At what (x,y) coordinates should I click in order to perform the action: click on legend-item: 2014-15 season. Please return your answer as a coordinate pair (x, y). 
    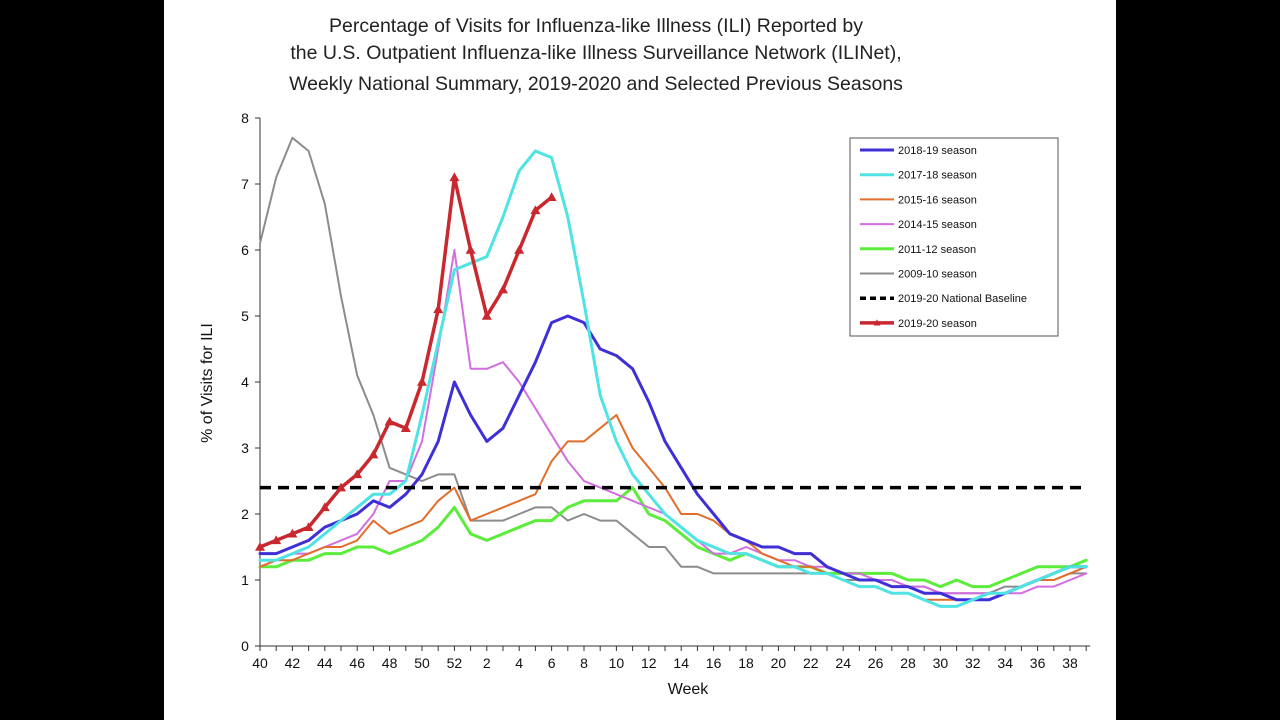
    Looking at the image, I should click on (918, 225).